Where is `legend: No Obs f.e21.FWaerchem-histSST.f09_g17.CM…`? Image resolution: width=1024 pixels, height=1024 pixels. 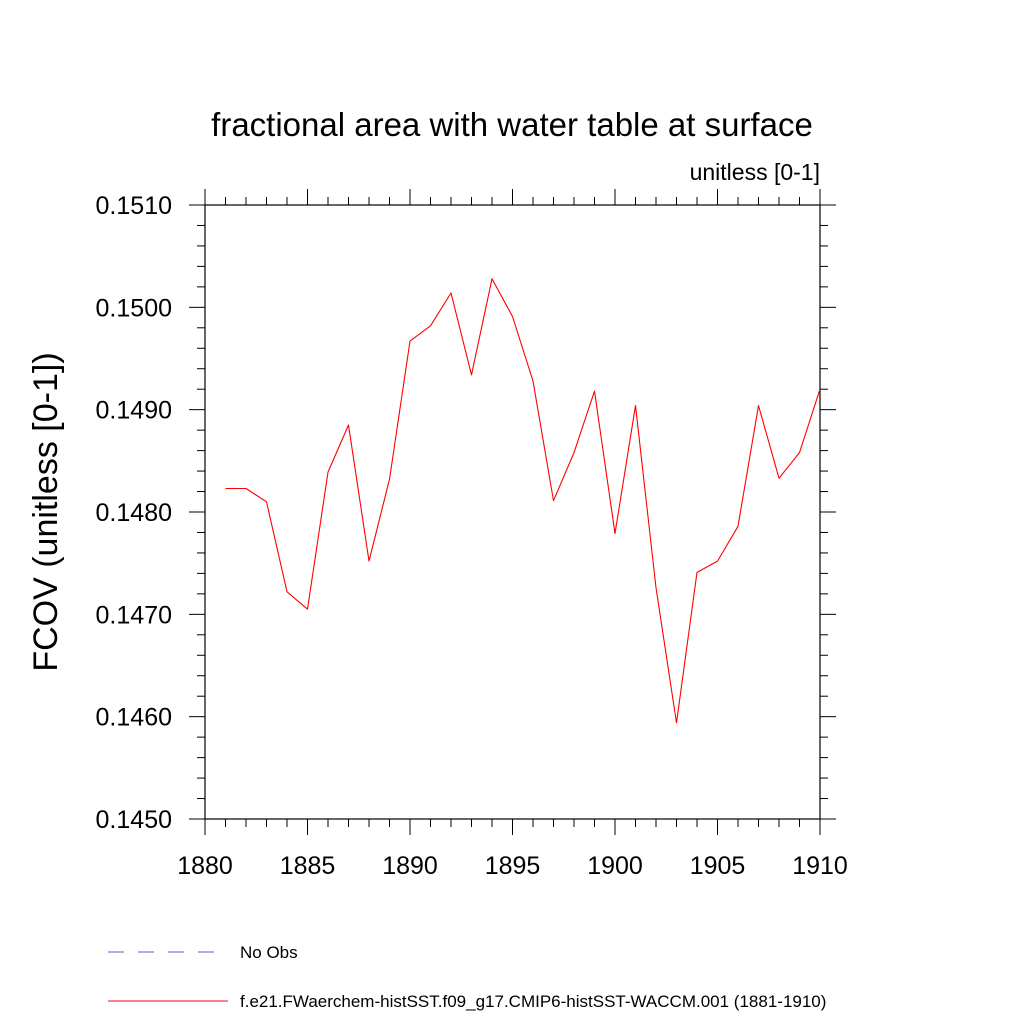
legend: No Obs f.e21.FWaerchem-histSST.f09_g17.CM… is located at coordinates (467, 977).